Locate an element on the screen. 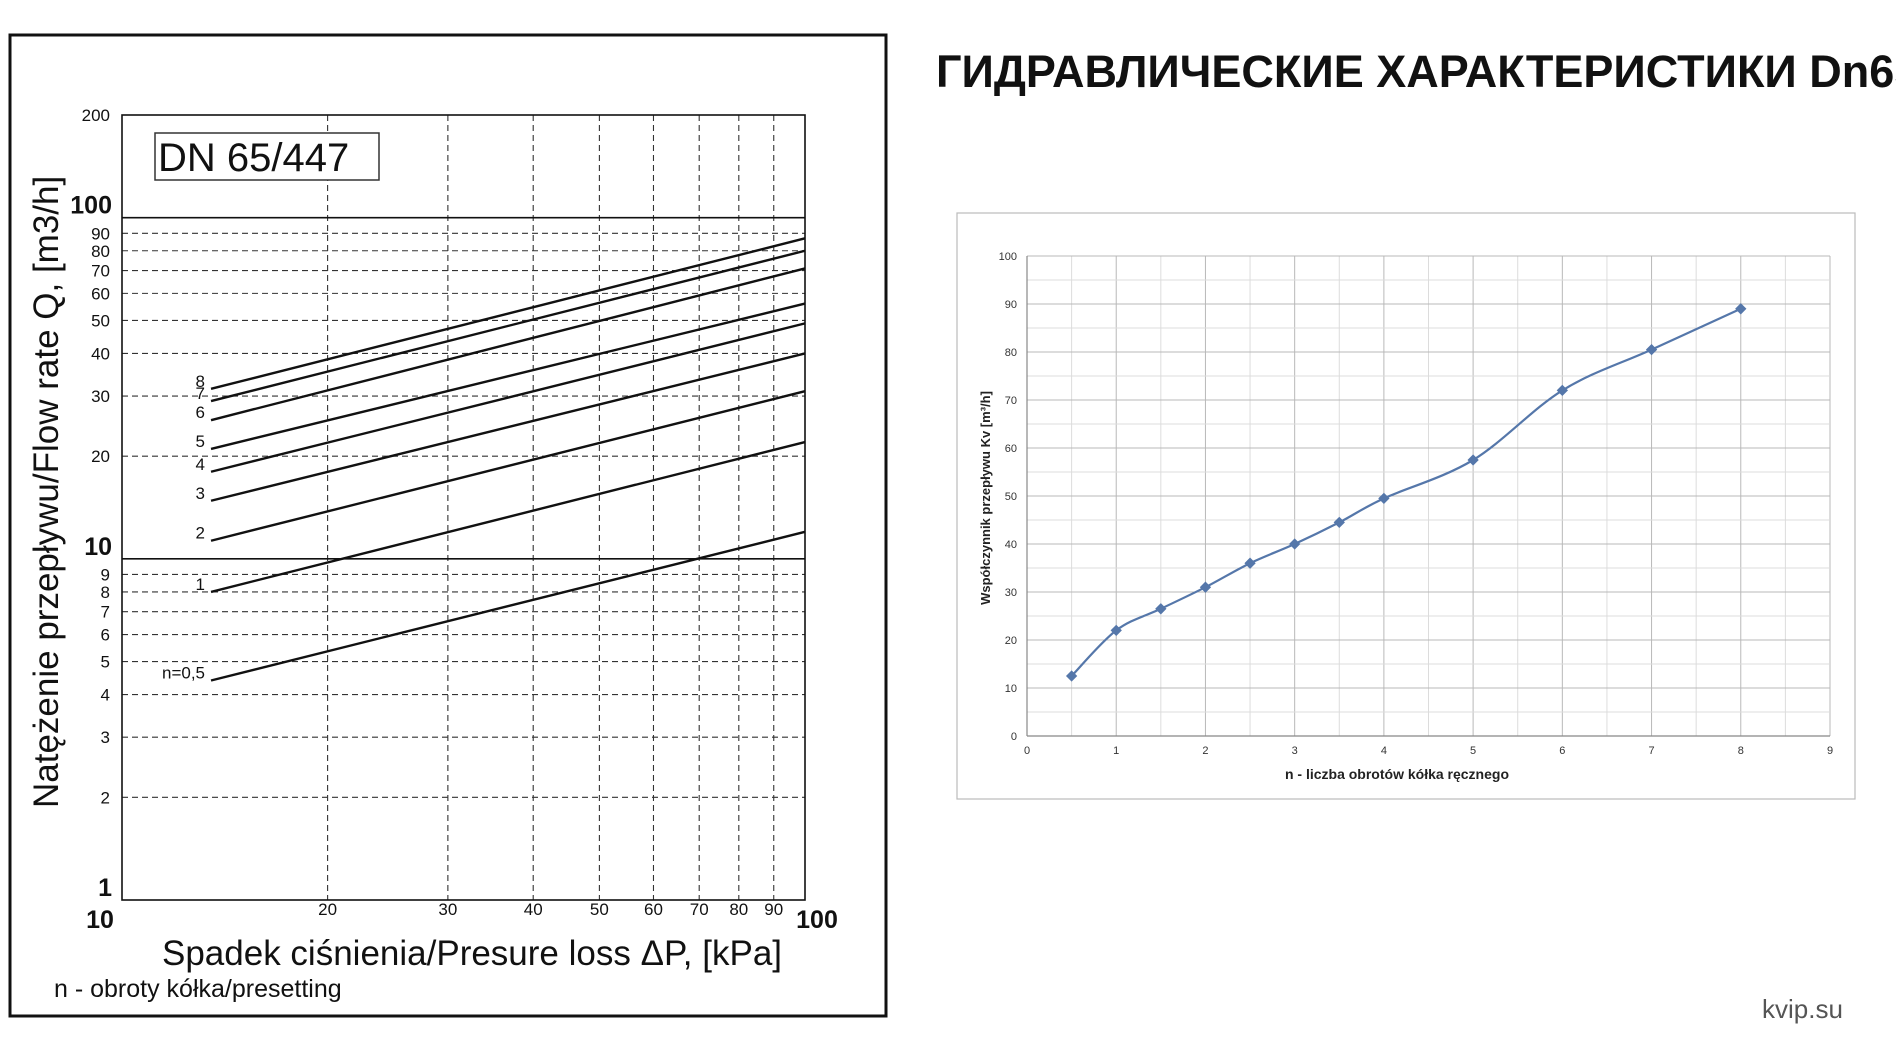 The height and width of the screenshot is (1040, 1896). x-tick-label: 1 is located at coordinates (1116, 751).